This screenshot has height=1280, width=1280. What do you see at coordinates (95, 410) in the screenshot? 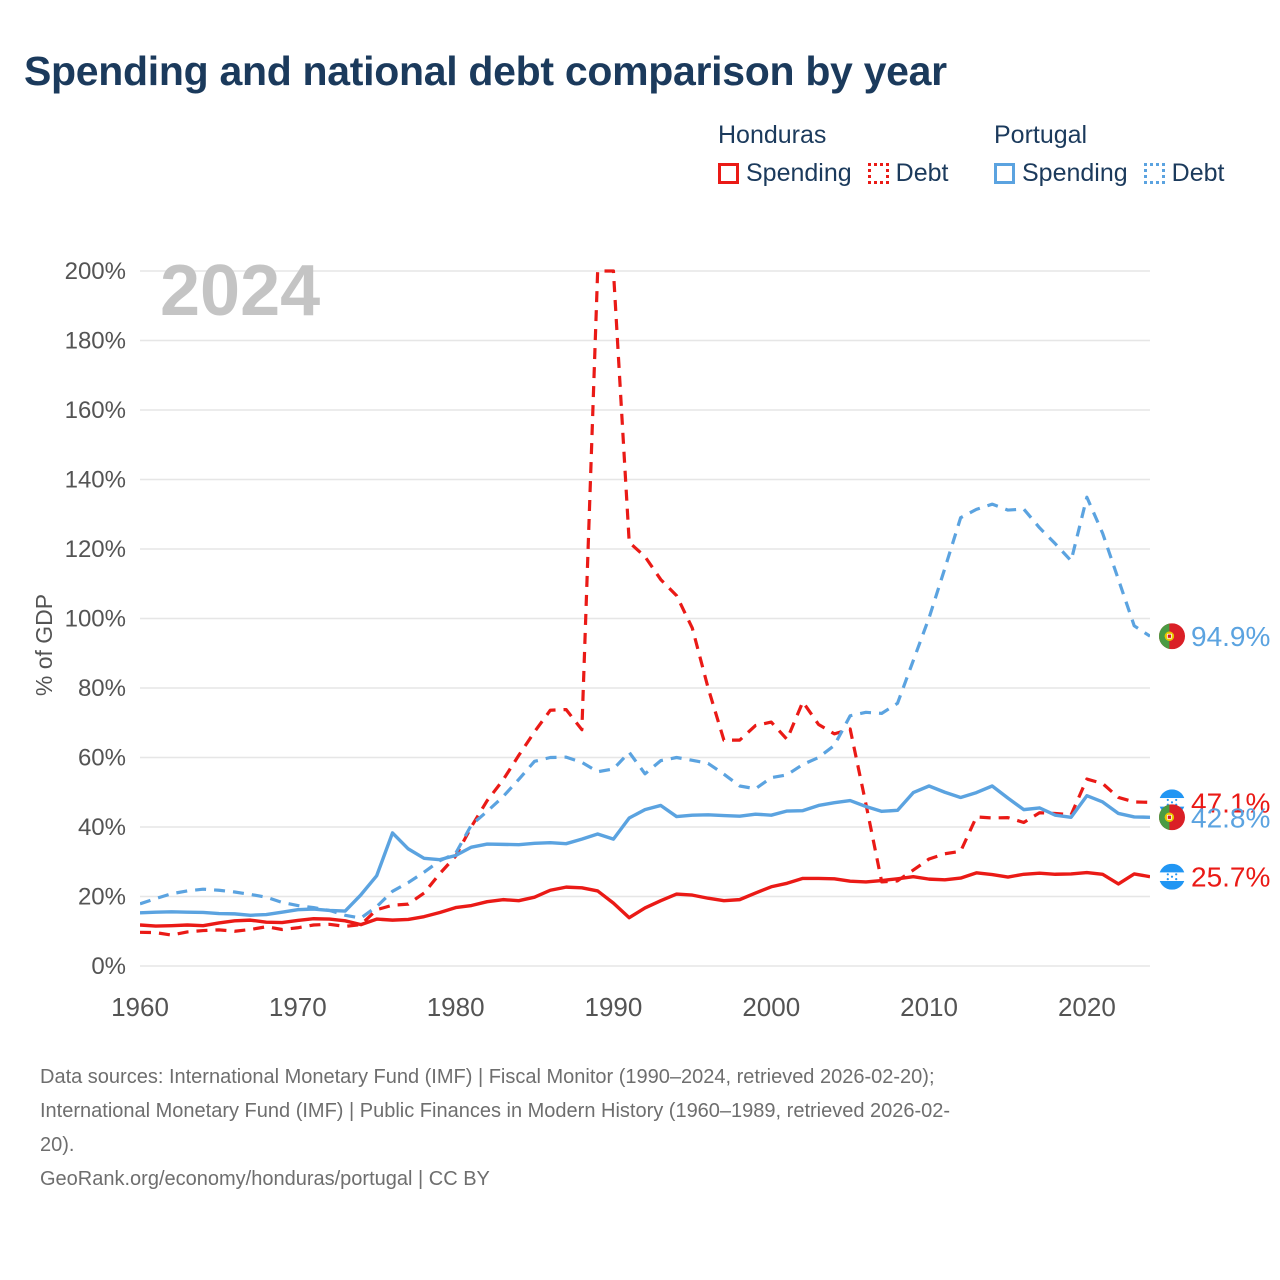
I see `y-tick-label: 160%` at bounding box center [95, 410].